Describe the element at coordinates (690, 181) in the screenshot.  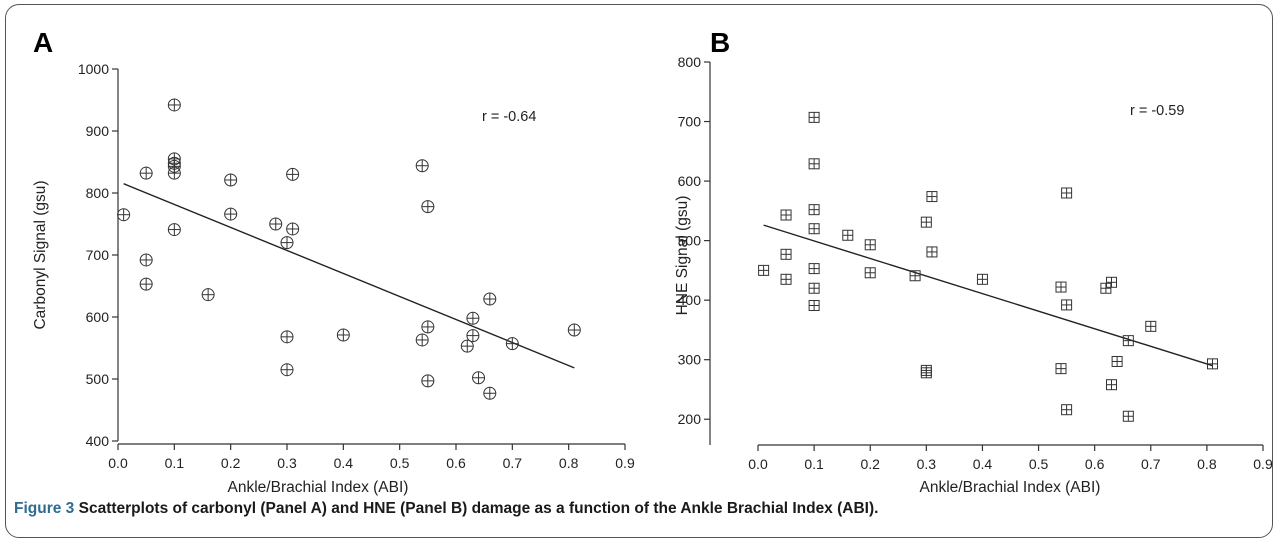
I see `y-tick-label-b: 600` at that location.